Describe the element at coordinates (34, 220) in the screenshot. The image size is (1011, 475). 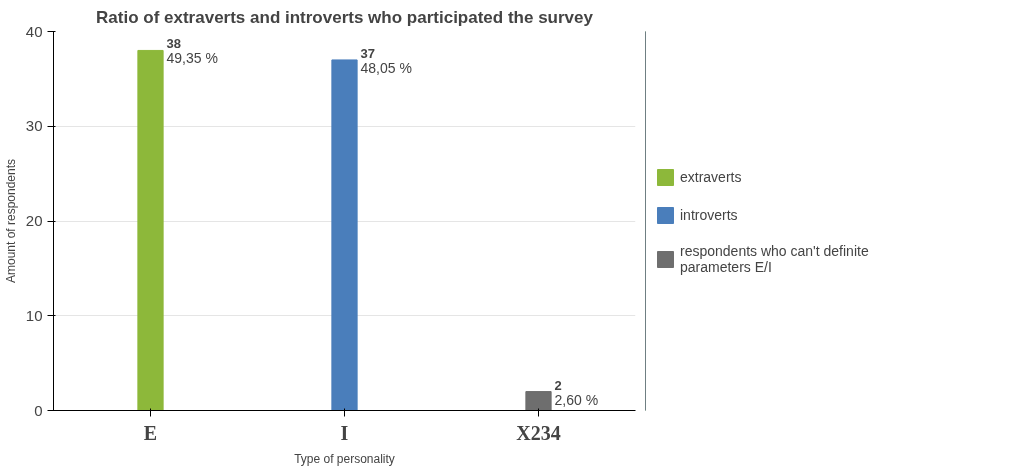
I see `y-tick-label: 20` at that location.